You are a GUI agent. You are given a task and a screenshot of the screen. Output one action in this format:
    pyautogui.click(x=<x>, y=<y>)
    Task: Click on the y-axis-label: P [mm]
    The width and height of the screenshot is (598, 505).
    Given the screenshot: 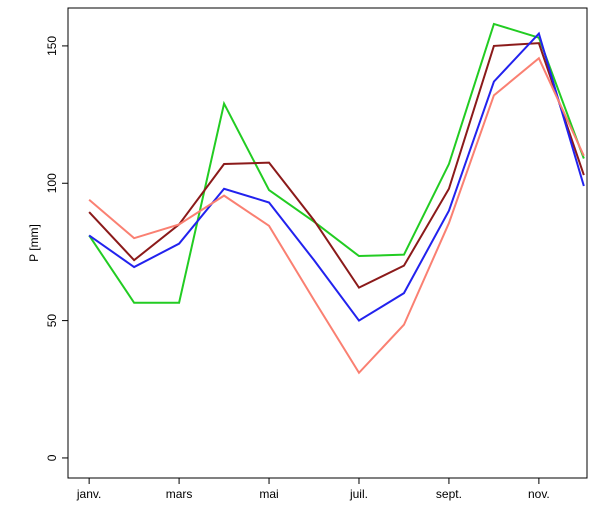 What is the action you would take?
    pyautogui.click(x=34, y=243)
    